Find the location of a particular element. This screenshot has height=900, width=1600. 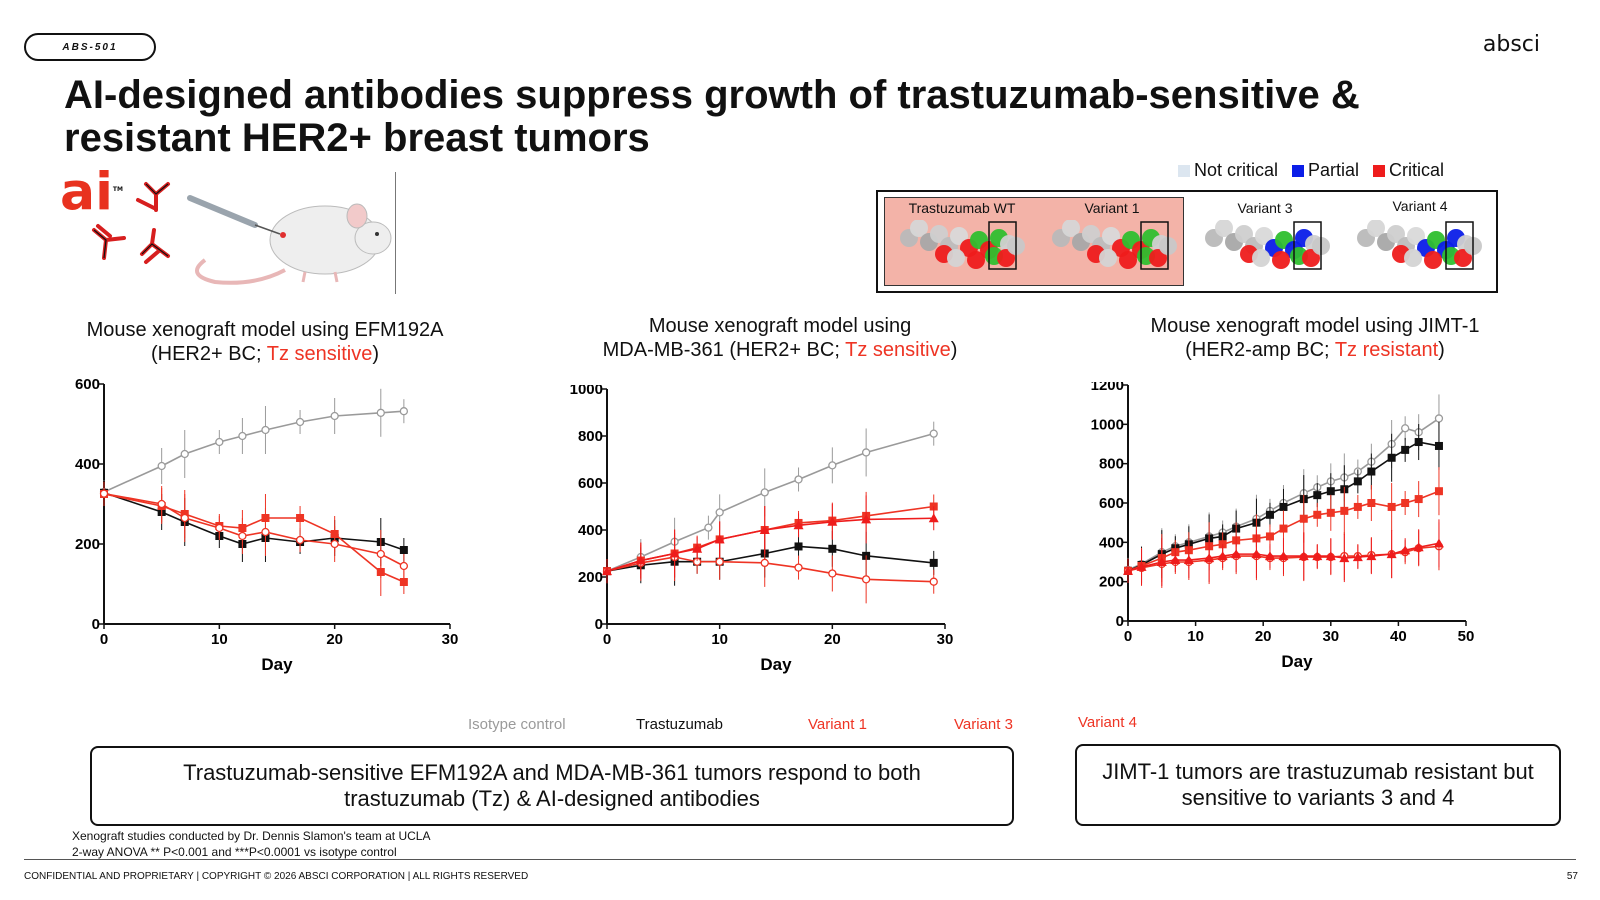

mouse-illustration-icon is located at coordinates (289, 240).